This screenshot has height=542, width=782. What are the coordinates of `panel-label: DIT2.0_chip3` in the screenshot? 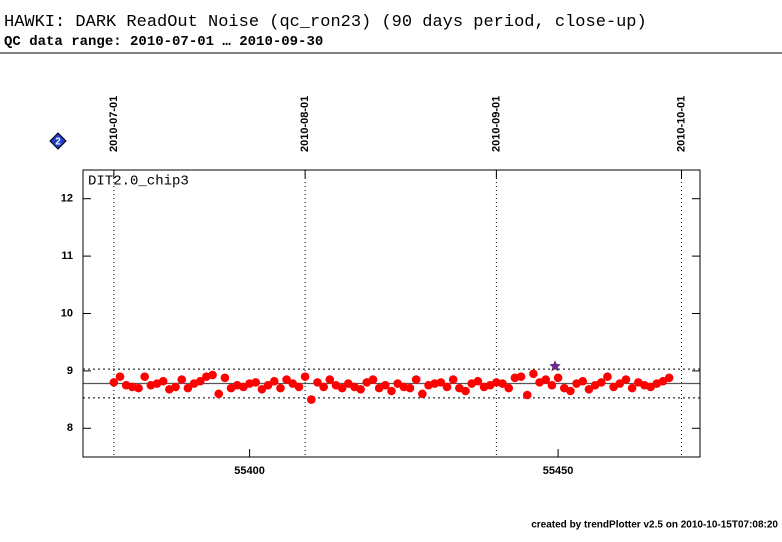 It's located at (138, 182).